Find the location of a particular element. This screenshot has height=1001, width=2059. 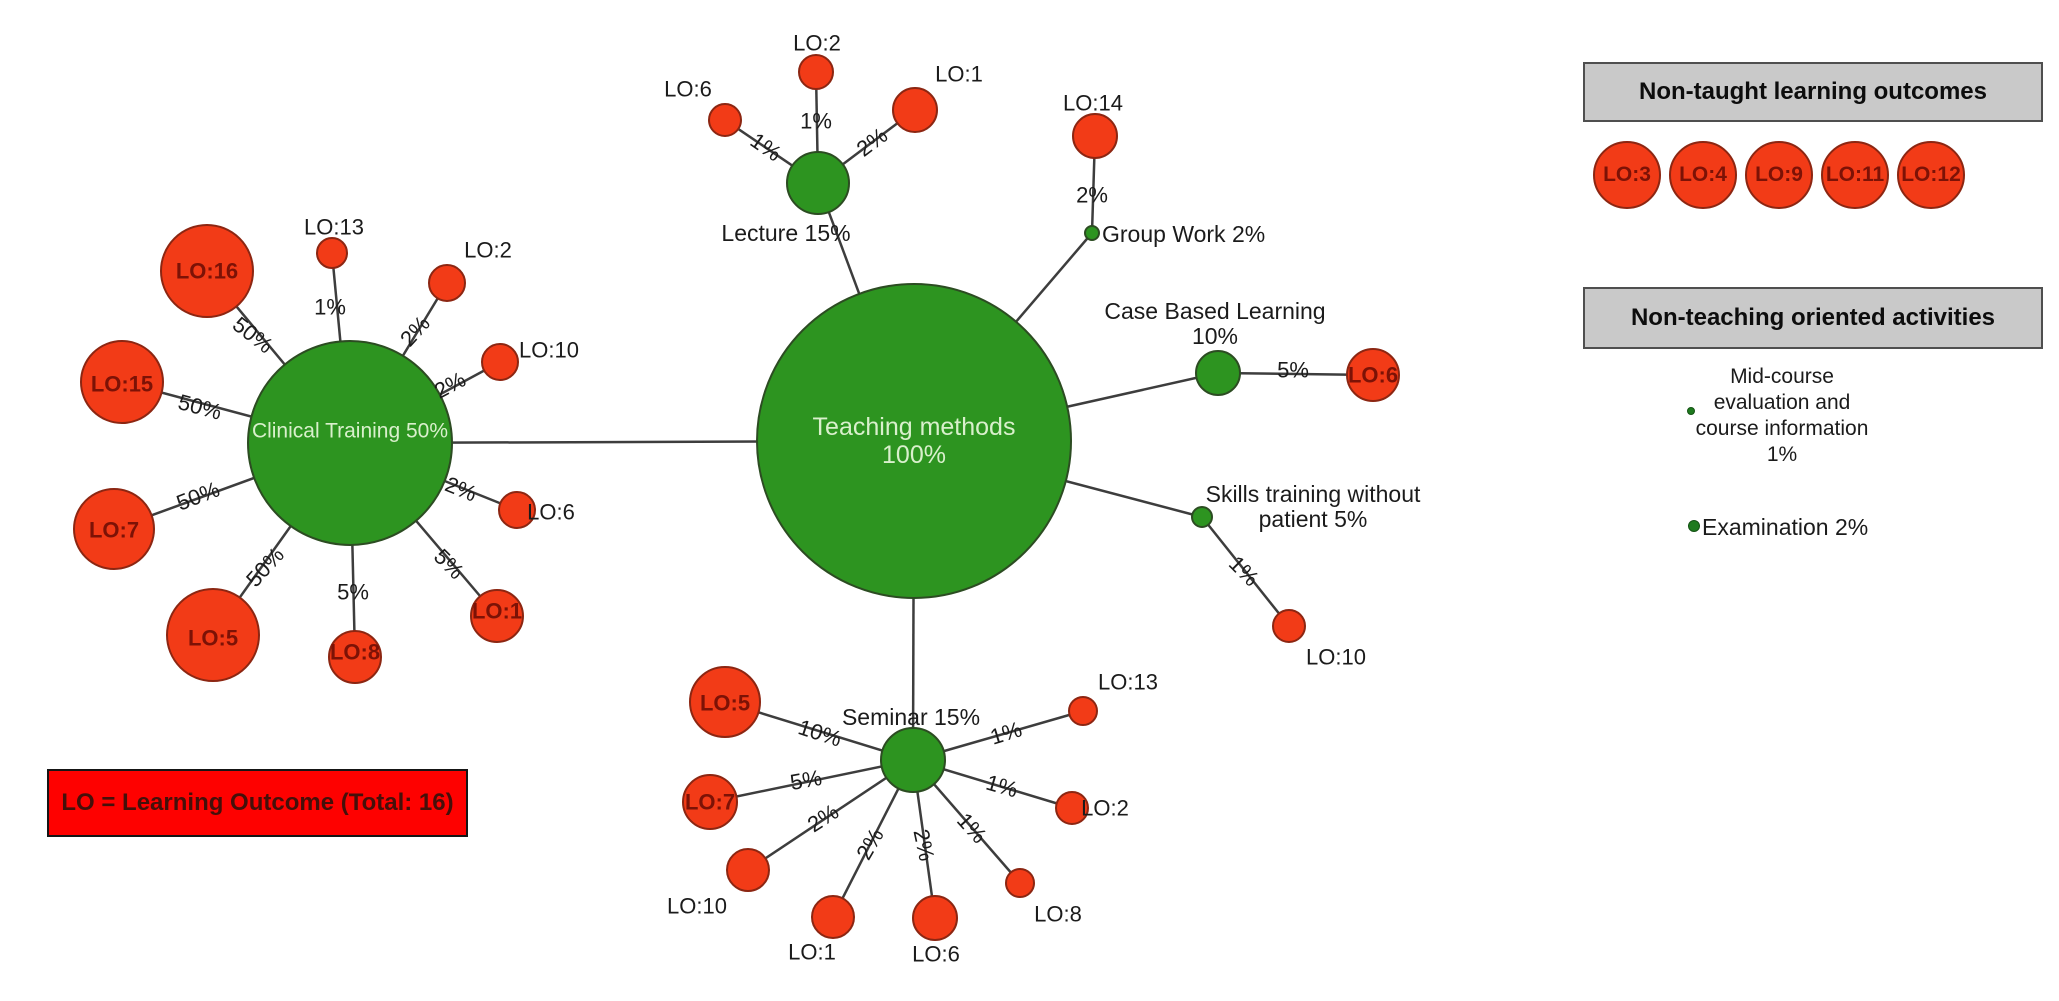

node-clin-lo7 is located at coordinates (114, 529).